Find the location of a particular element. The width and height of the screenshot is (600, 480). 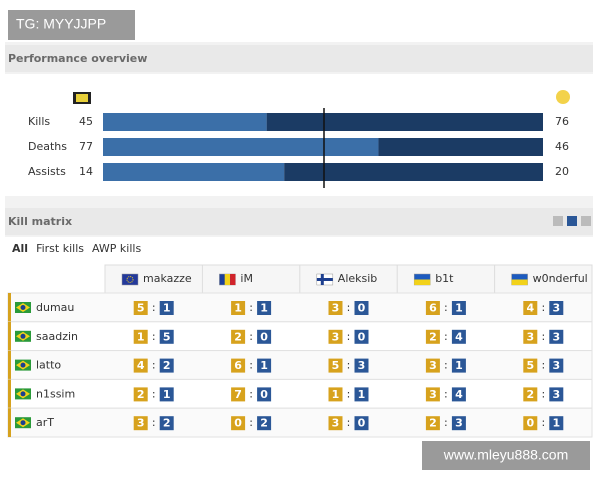

row-player: latto is located at coordinates (48, 365).